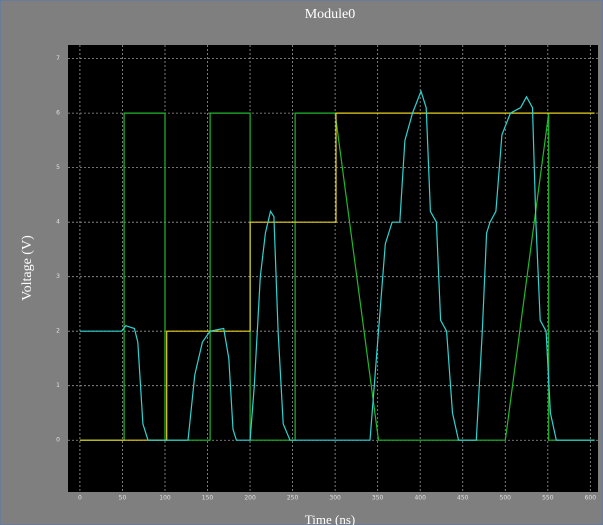 This screenshot has height=525, width=603. What do you see at coordinates (463, 498) in the screenshot?
I see `x-tick-label: 450` at bounding box center [463, 498].